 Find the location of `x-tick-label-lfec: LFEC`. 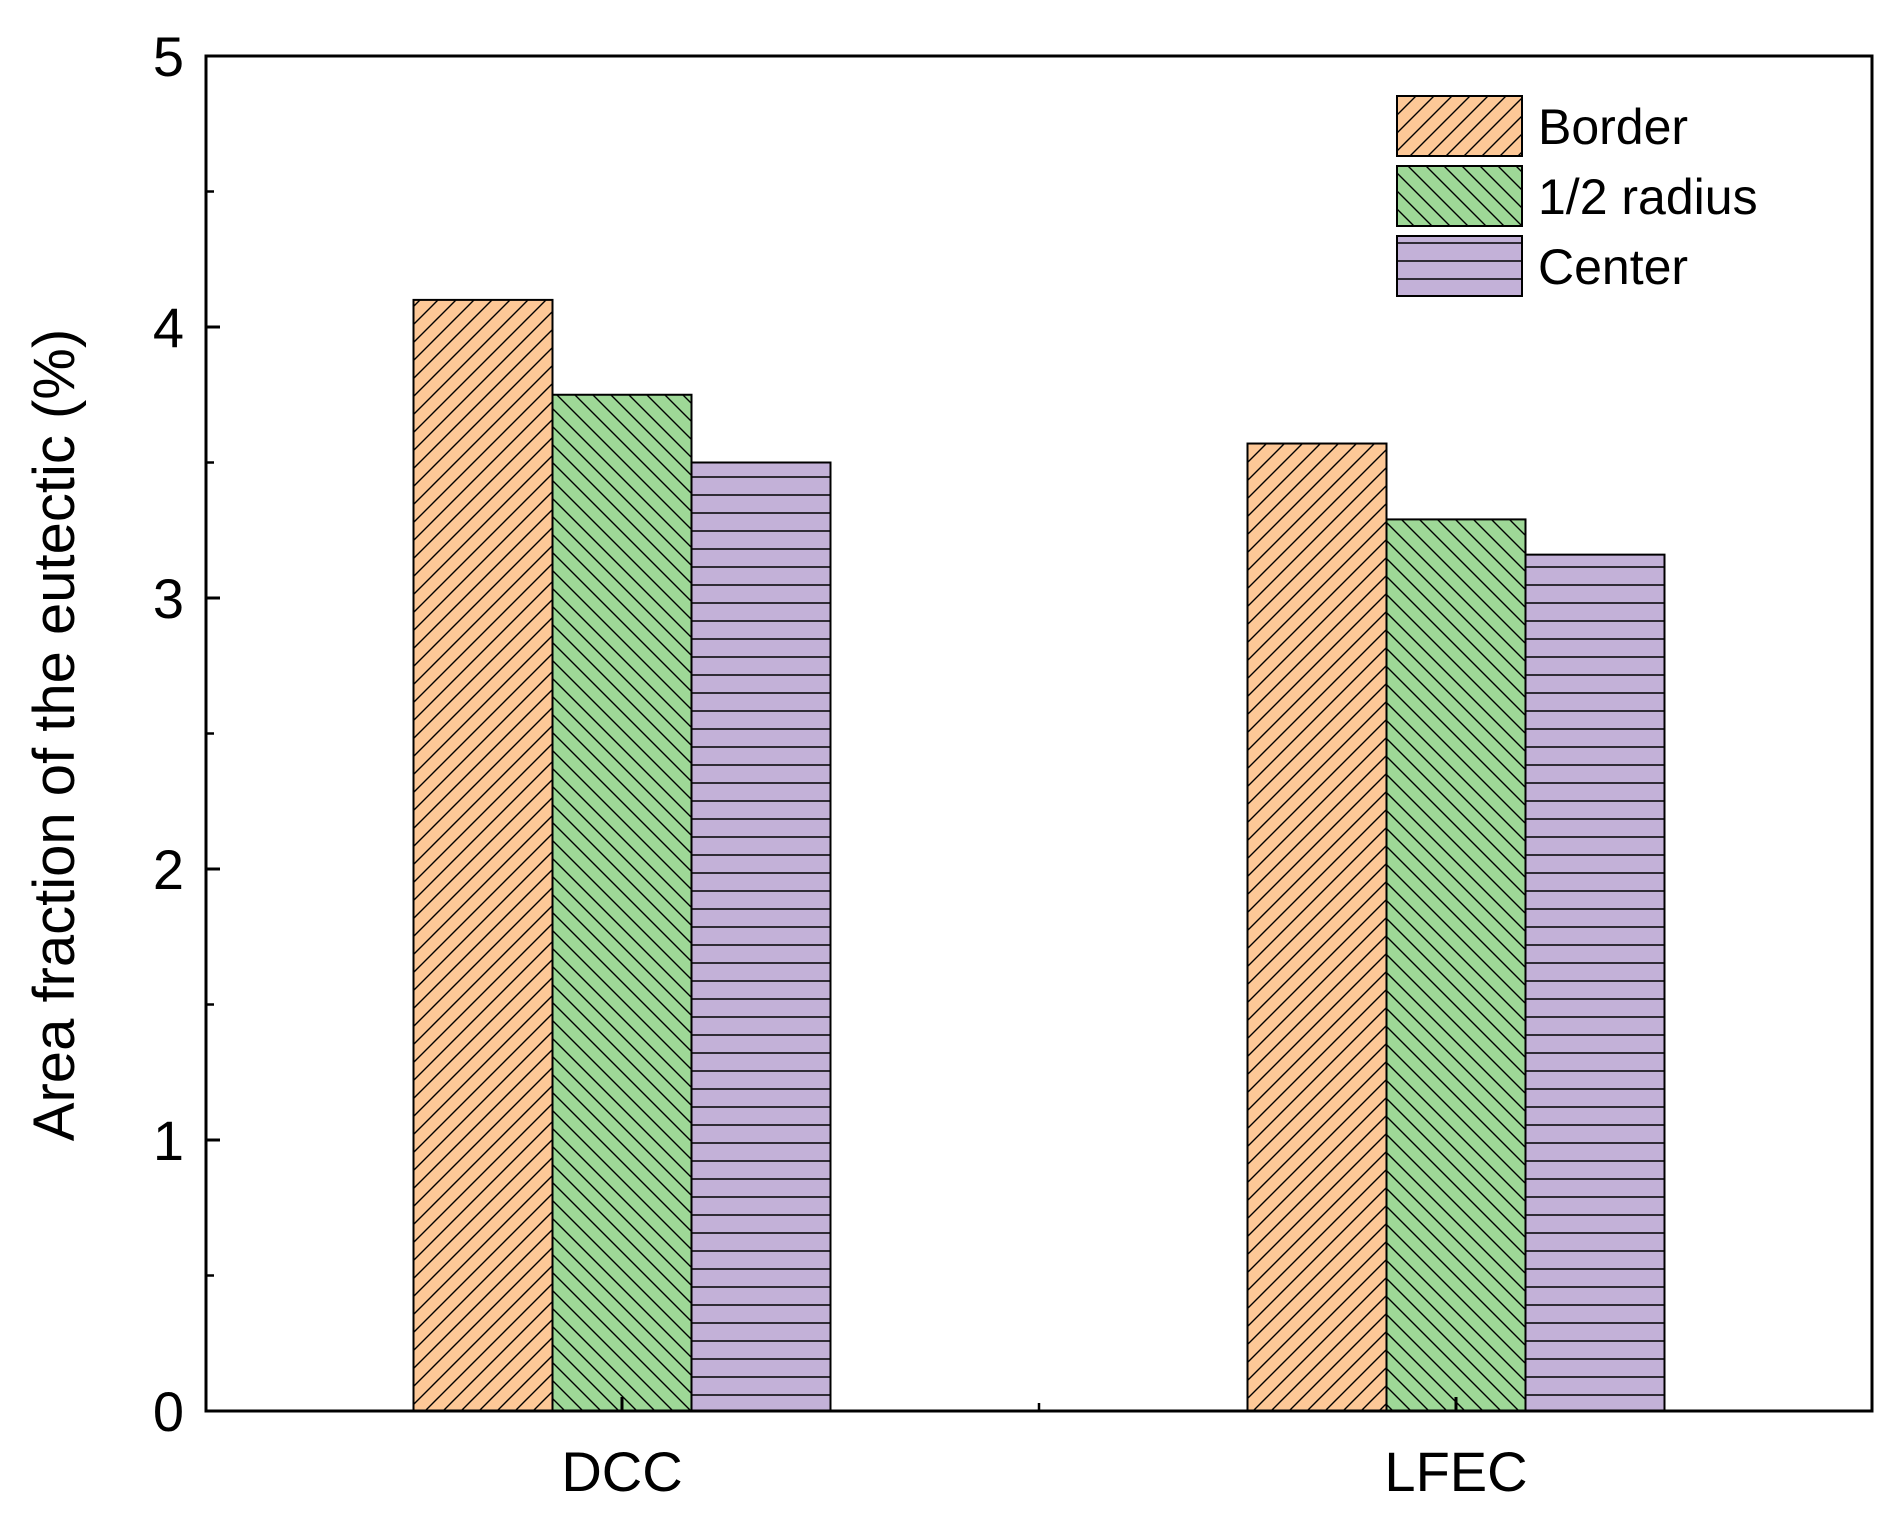

x-tick-label-lfec: LFEC is located at coordinates (1455, 1471).